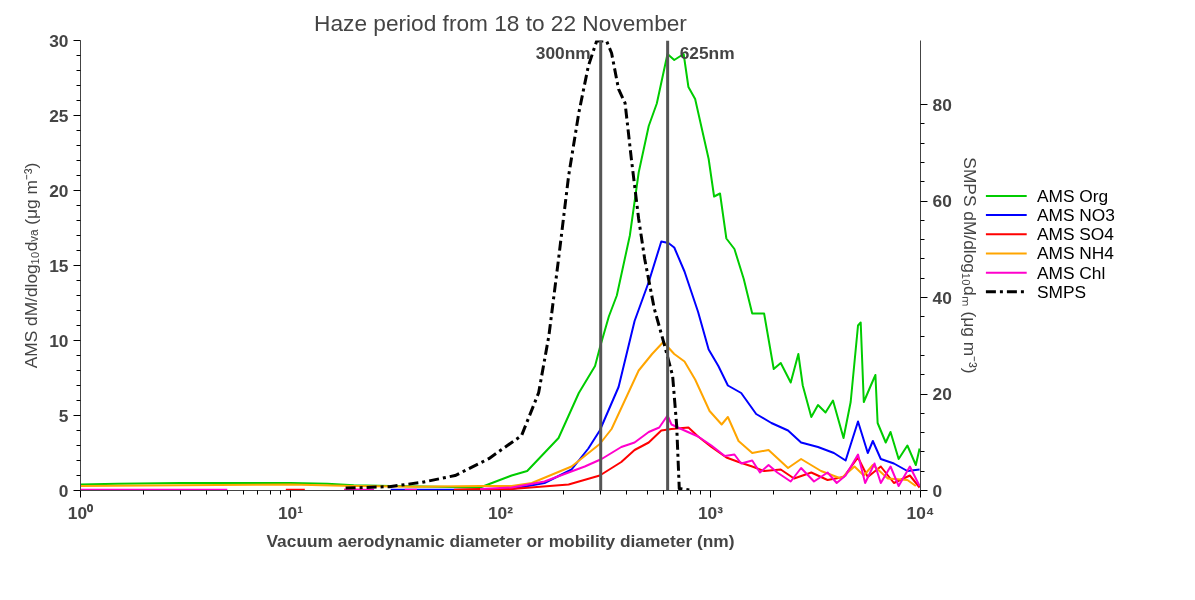 The image size is (1195, 600). I want to click on y-tick-label: 25, so click(59, 115).